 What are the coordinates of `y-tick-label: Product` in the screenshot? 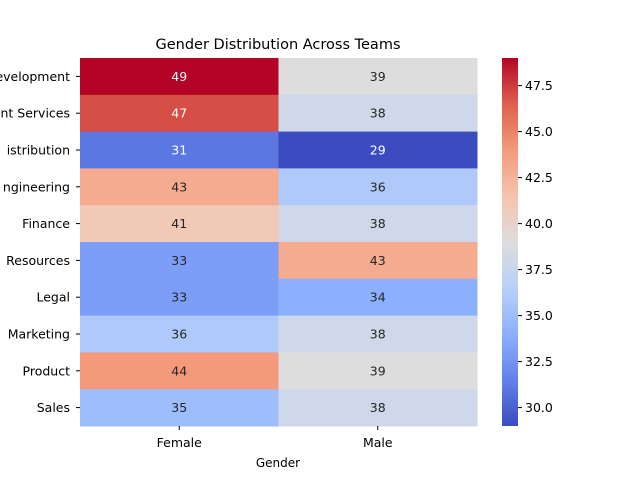 It's located at (47, 370).